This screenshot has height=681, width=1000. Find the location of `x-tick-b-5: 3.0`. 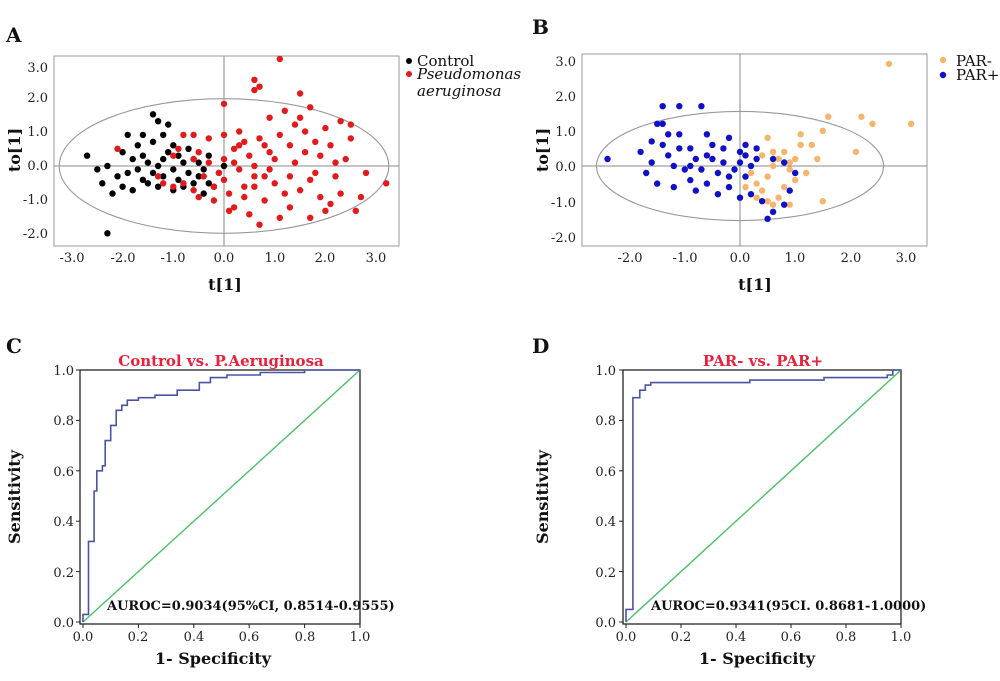

x-tick-b-5: 3.0 is located at coordinates (906, 258).